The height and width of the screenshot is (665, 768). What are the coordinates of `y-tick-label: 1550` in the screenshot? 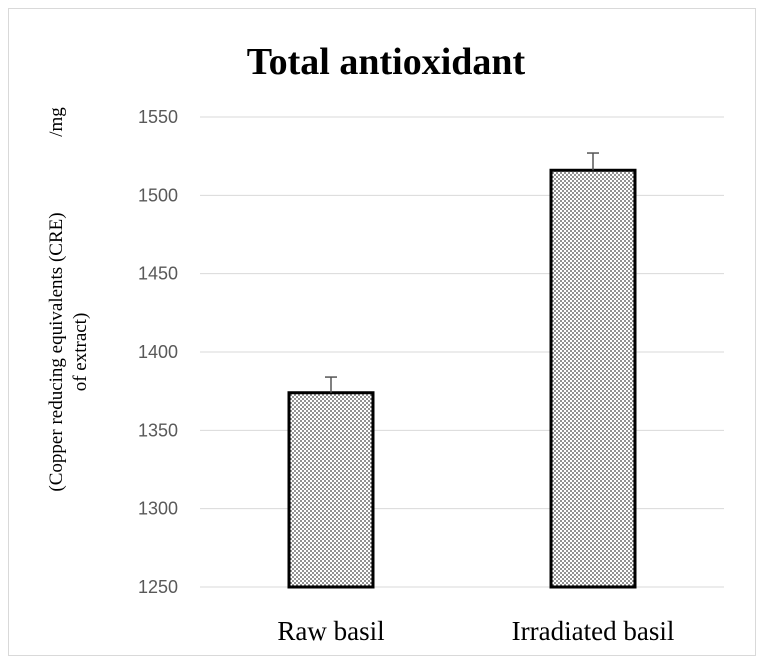 It's located at (158, 117).